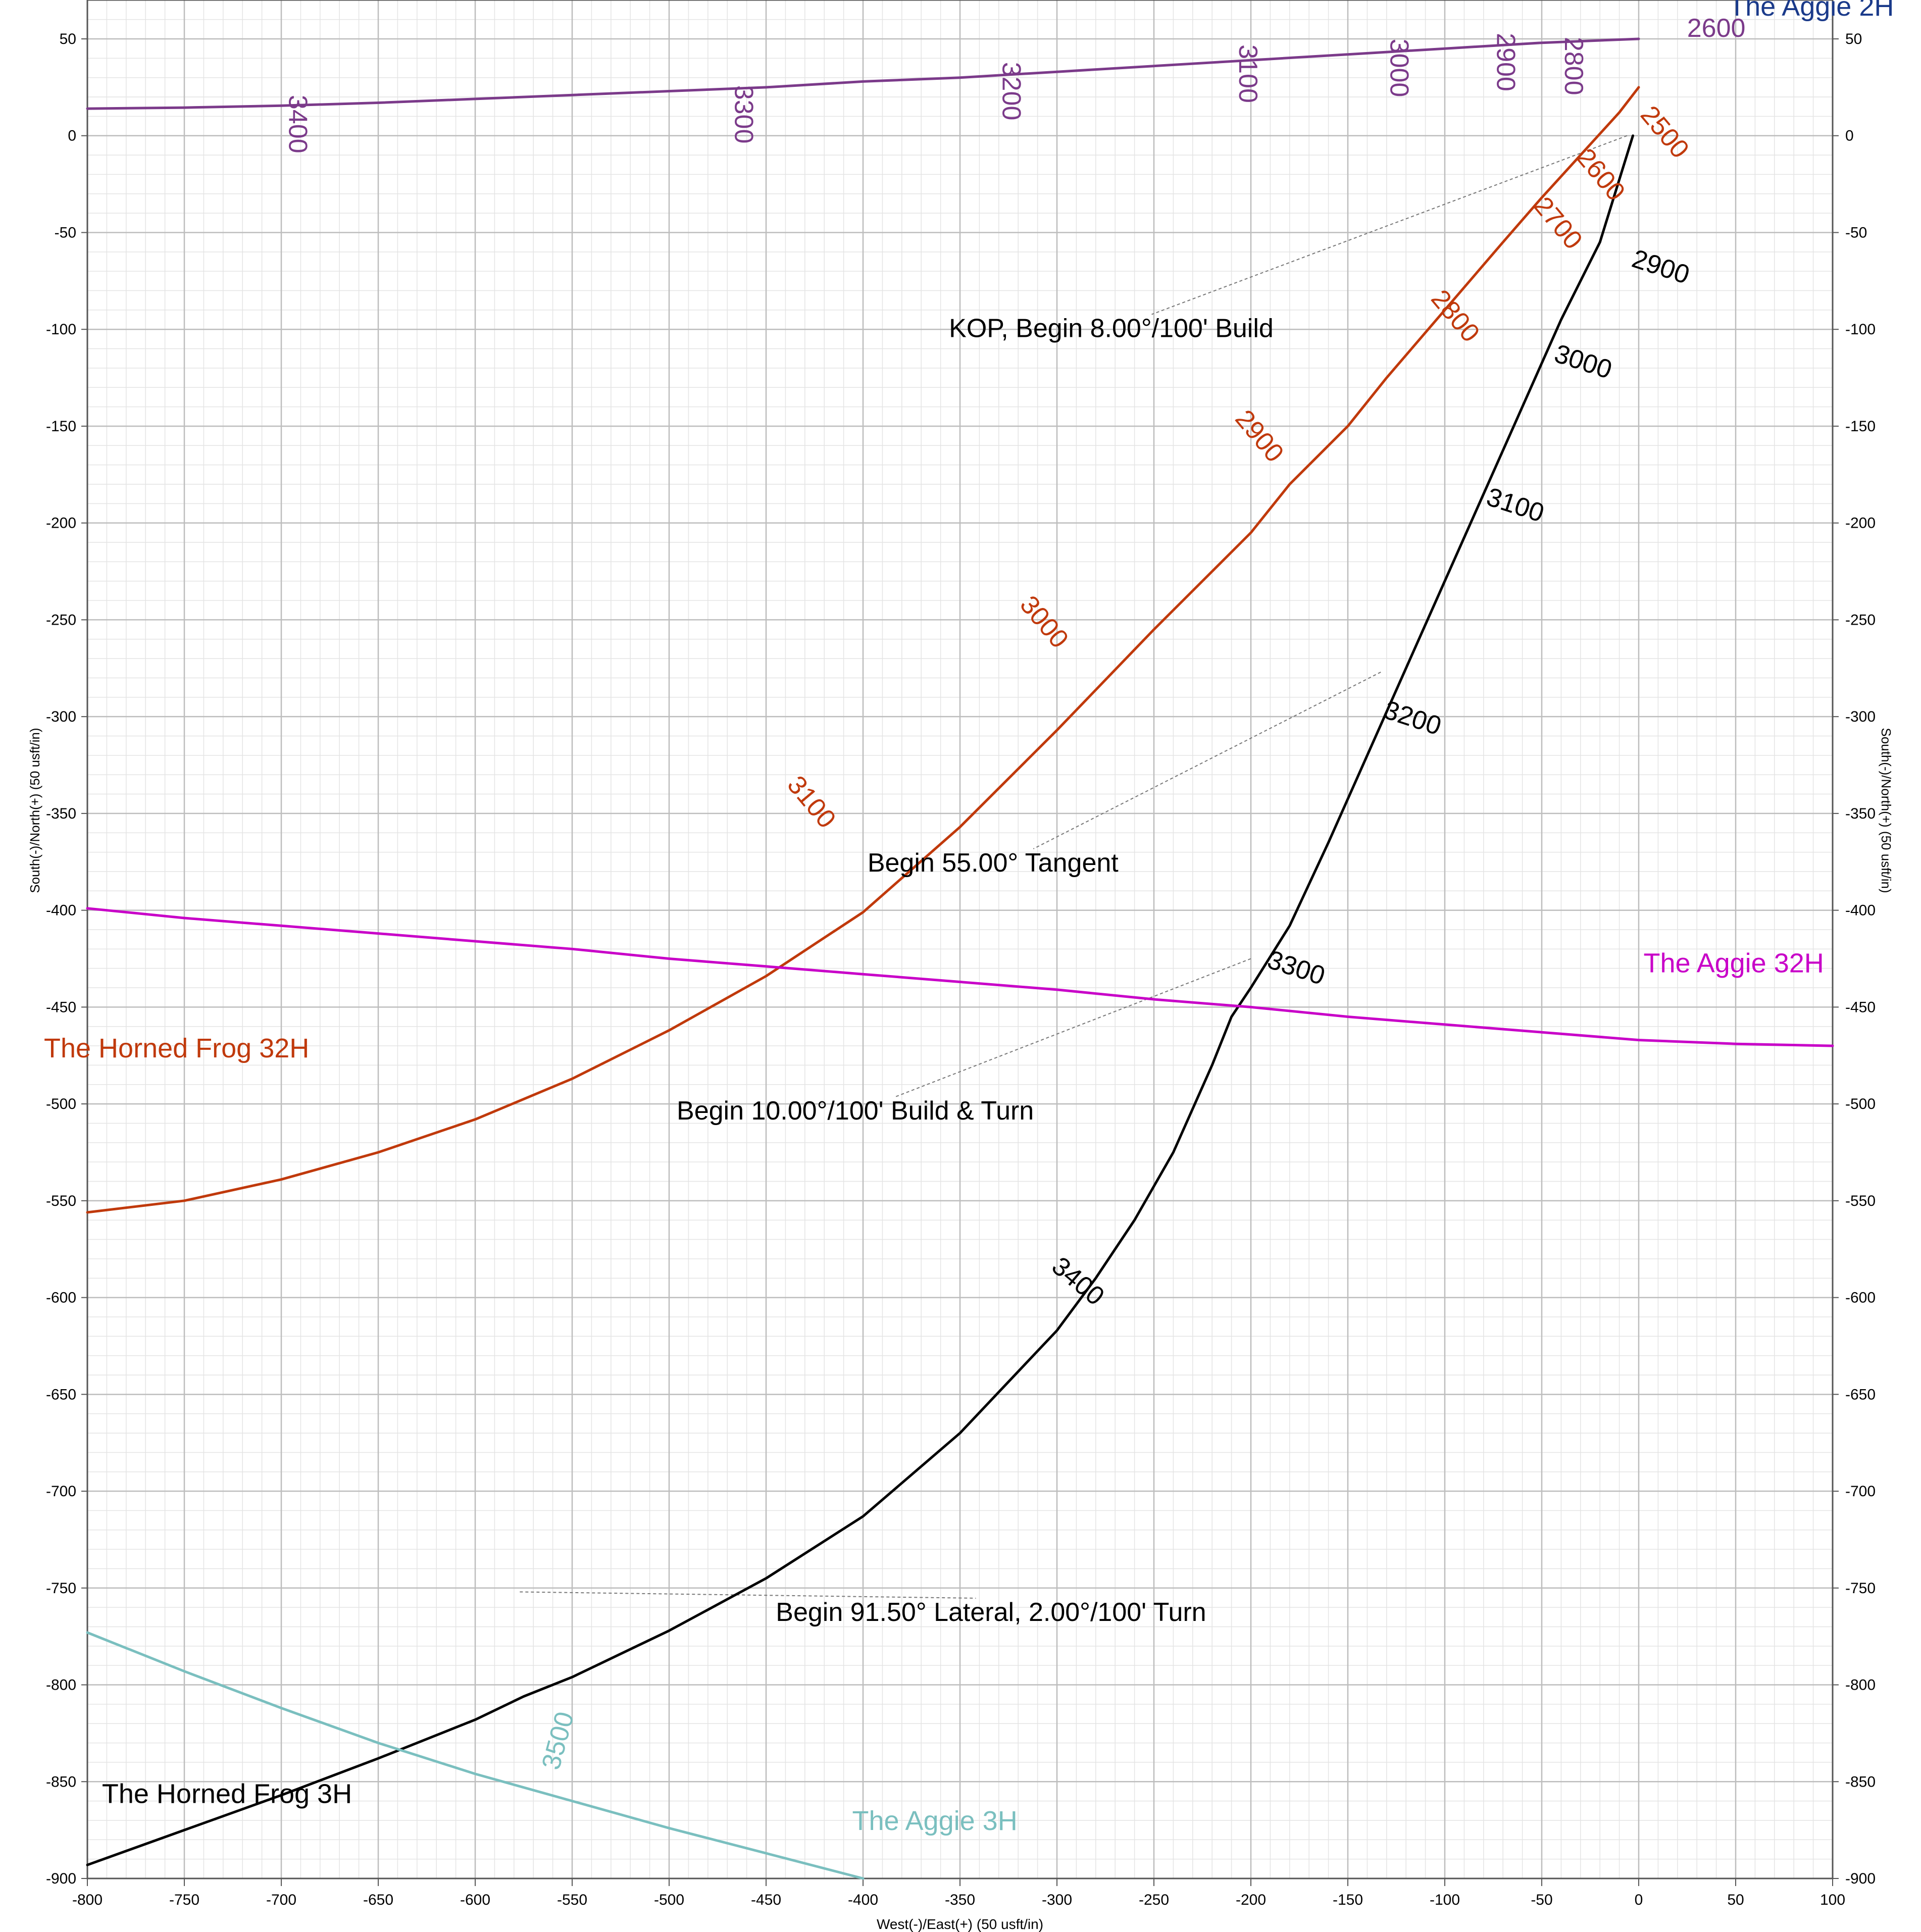 This screenshot has width=1921, height=1932. I want to click on md-label: 2700, so click(1558, 223).